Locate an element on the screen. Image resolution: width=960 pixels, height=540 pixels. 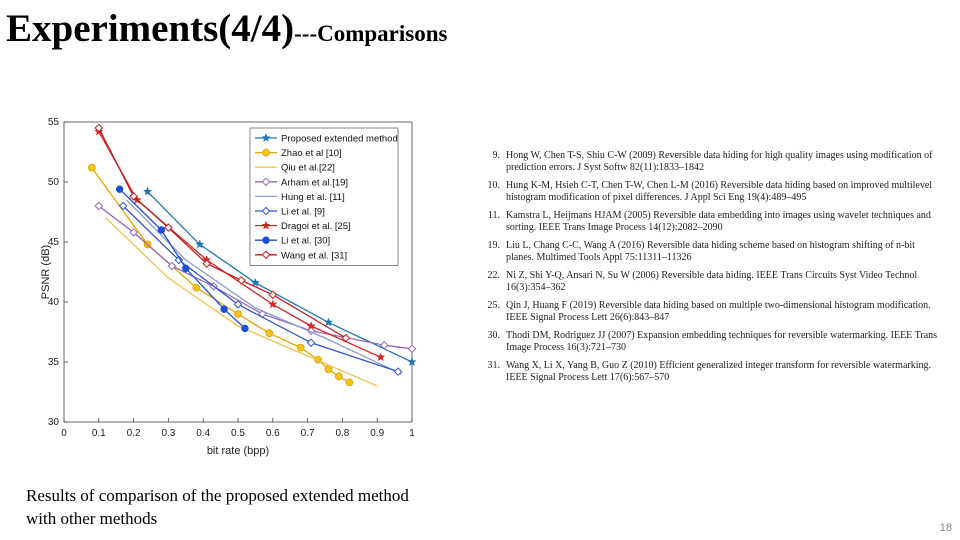
x-tick-label: 0.3 is located at coordinates (168, 433).